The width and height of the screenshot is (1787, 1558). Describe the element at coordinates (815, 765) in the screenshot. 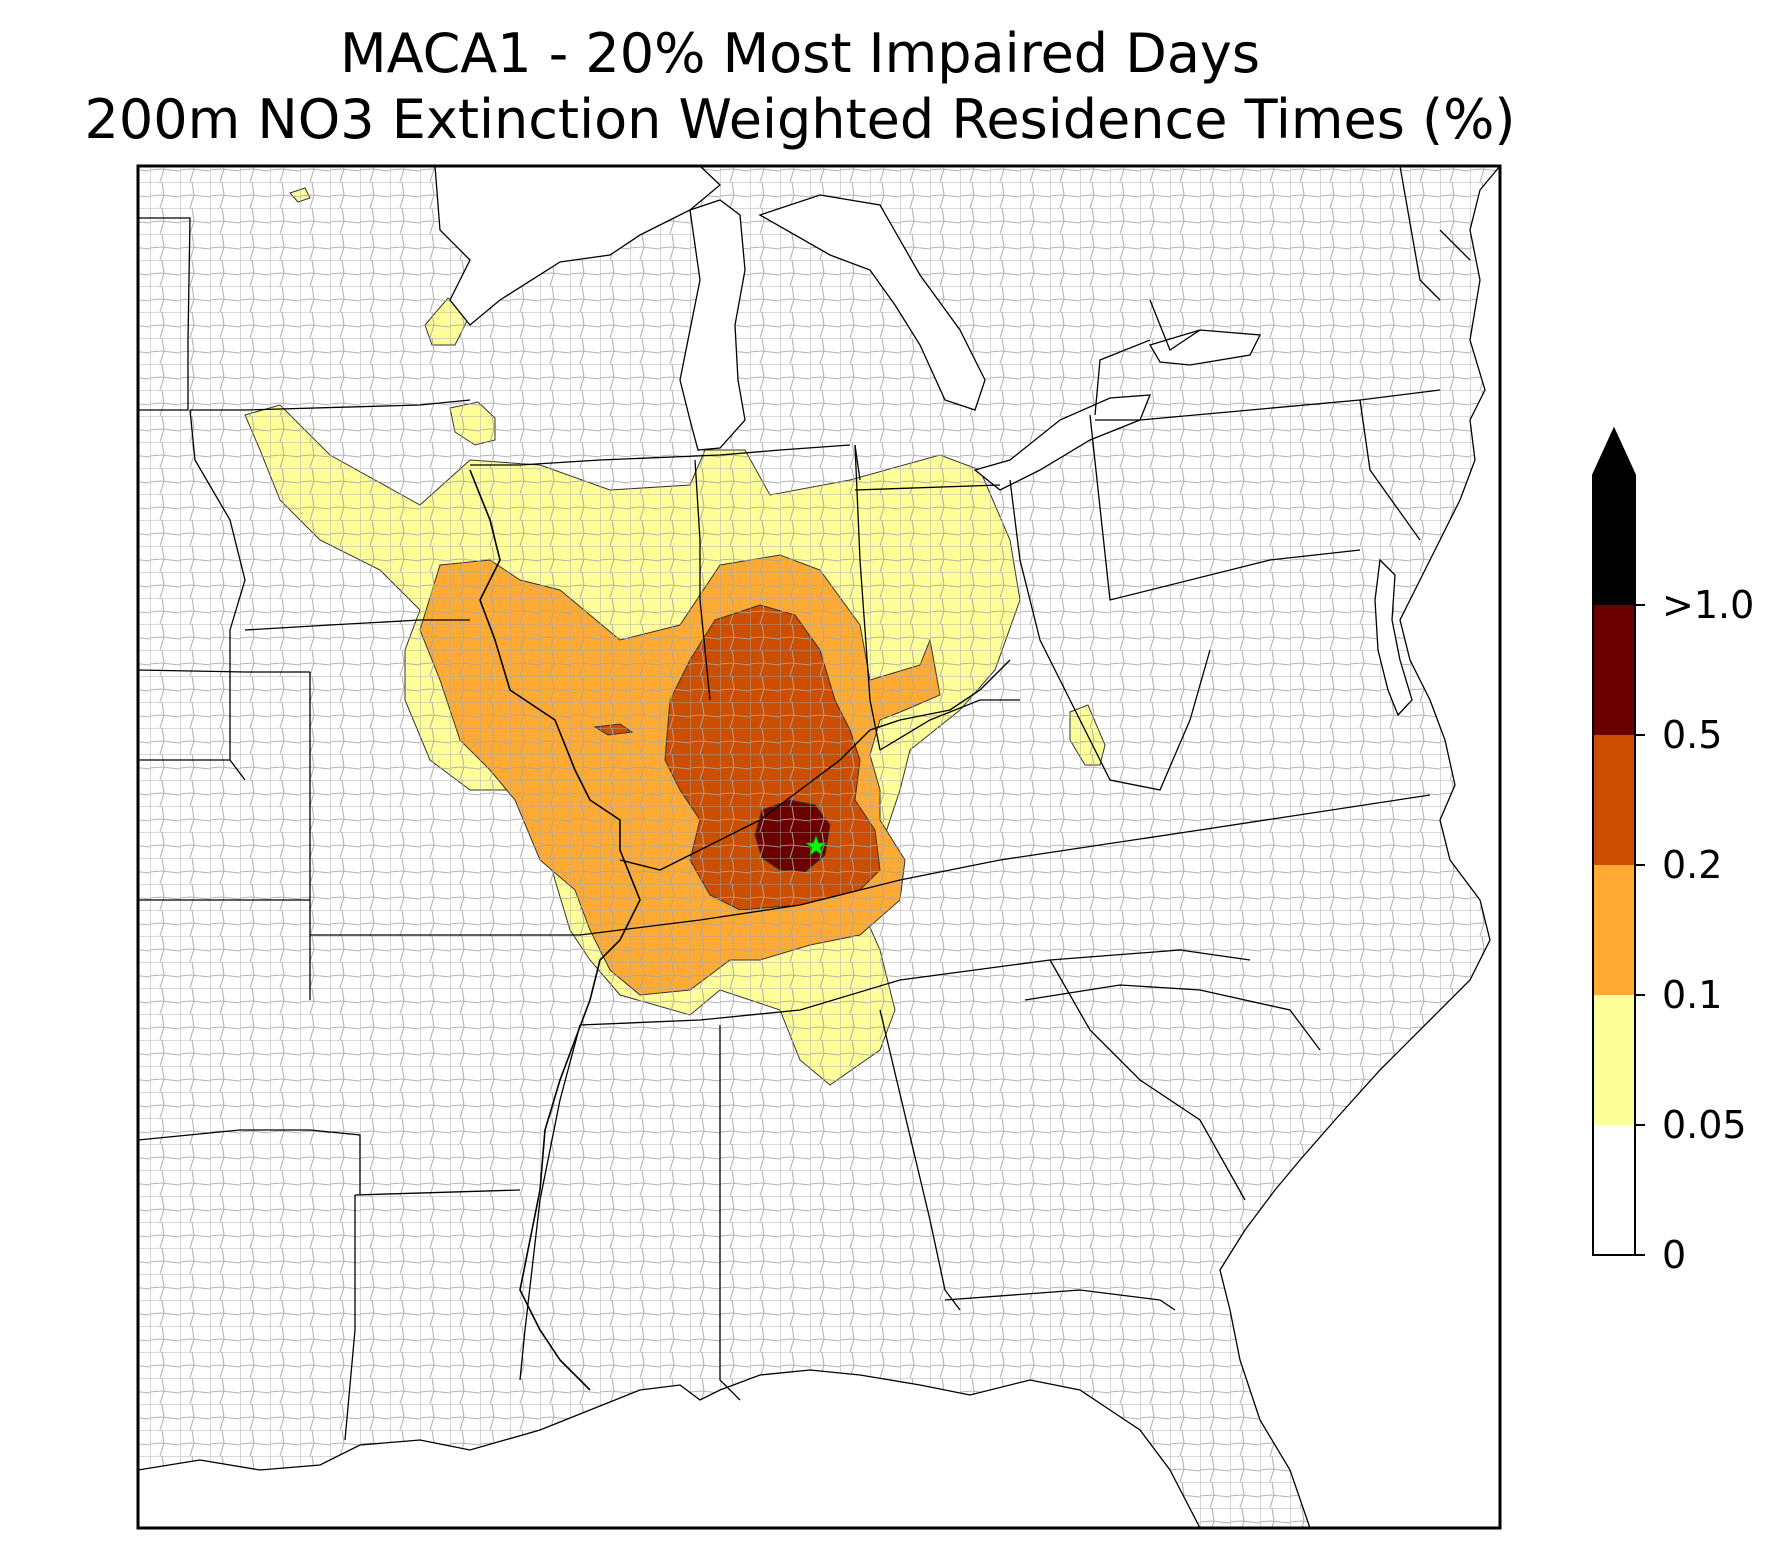

I see `ohio-river` at that location.